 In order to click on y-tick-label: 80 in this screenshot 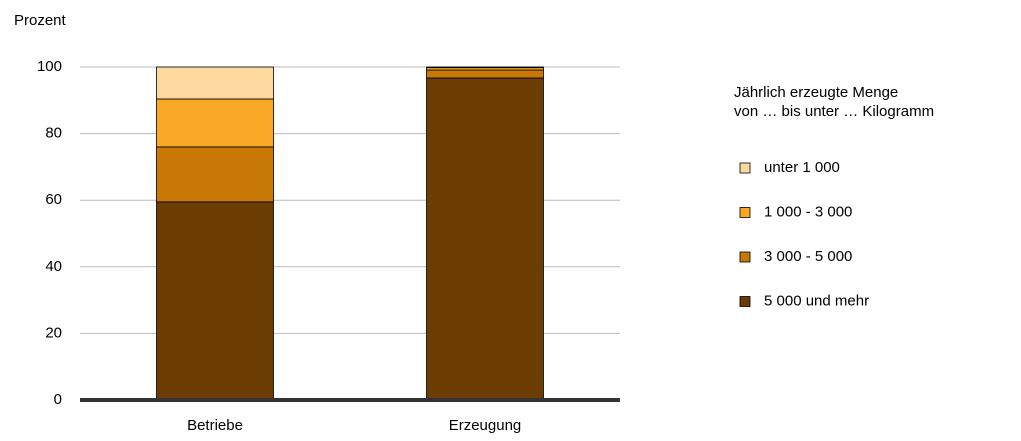, I will do `click(53, 133)`.